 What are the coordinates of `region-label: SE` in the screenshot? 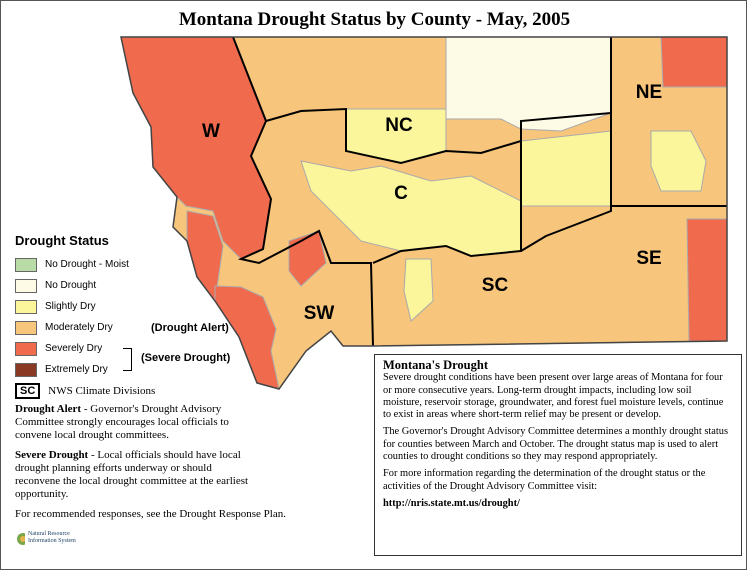 It's located at (648, 258).